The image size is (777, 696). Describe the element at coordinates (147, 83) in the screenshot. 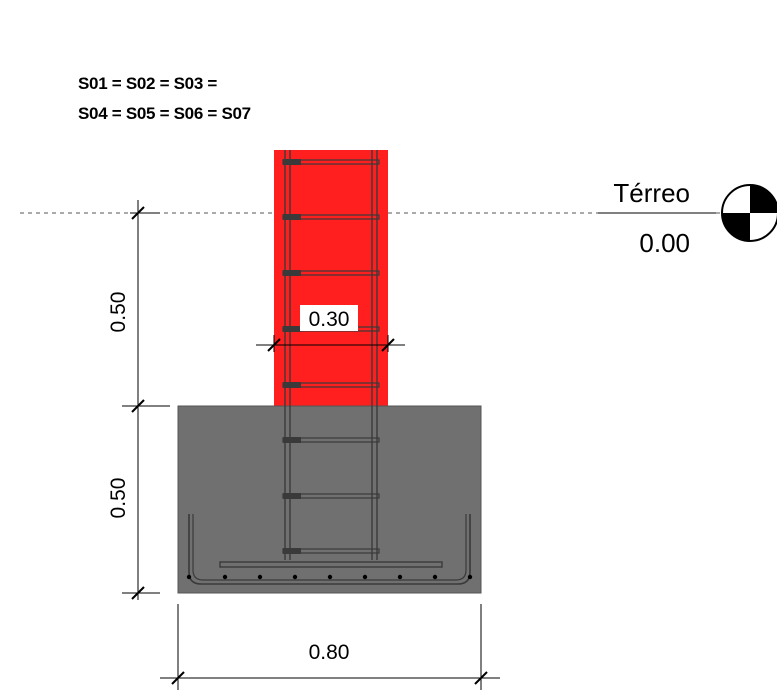

I see `title-line-1: S01 = S02 = S03 =` at that location.